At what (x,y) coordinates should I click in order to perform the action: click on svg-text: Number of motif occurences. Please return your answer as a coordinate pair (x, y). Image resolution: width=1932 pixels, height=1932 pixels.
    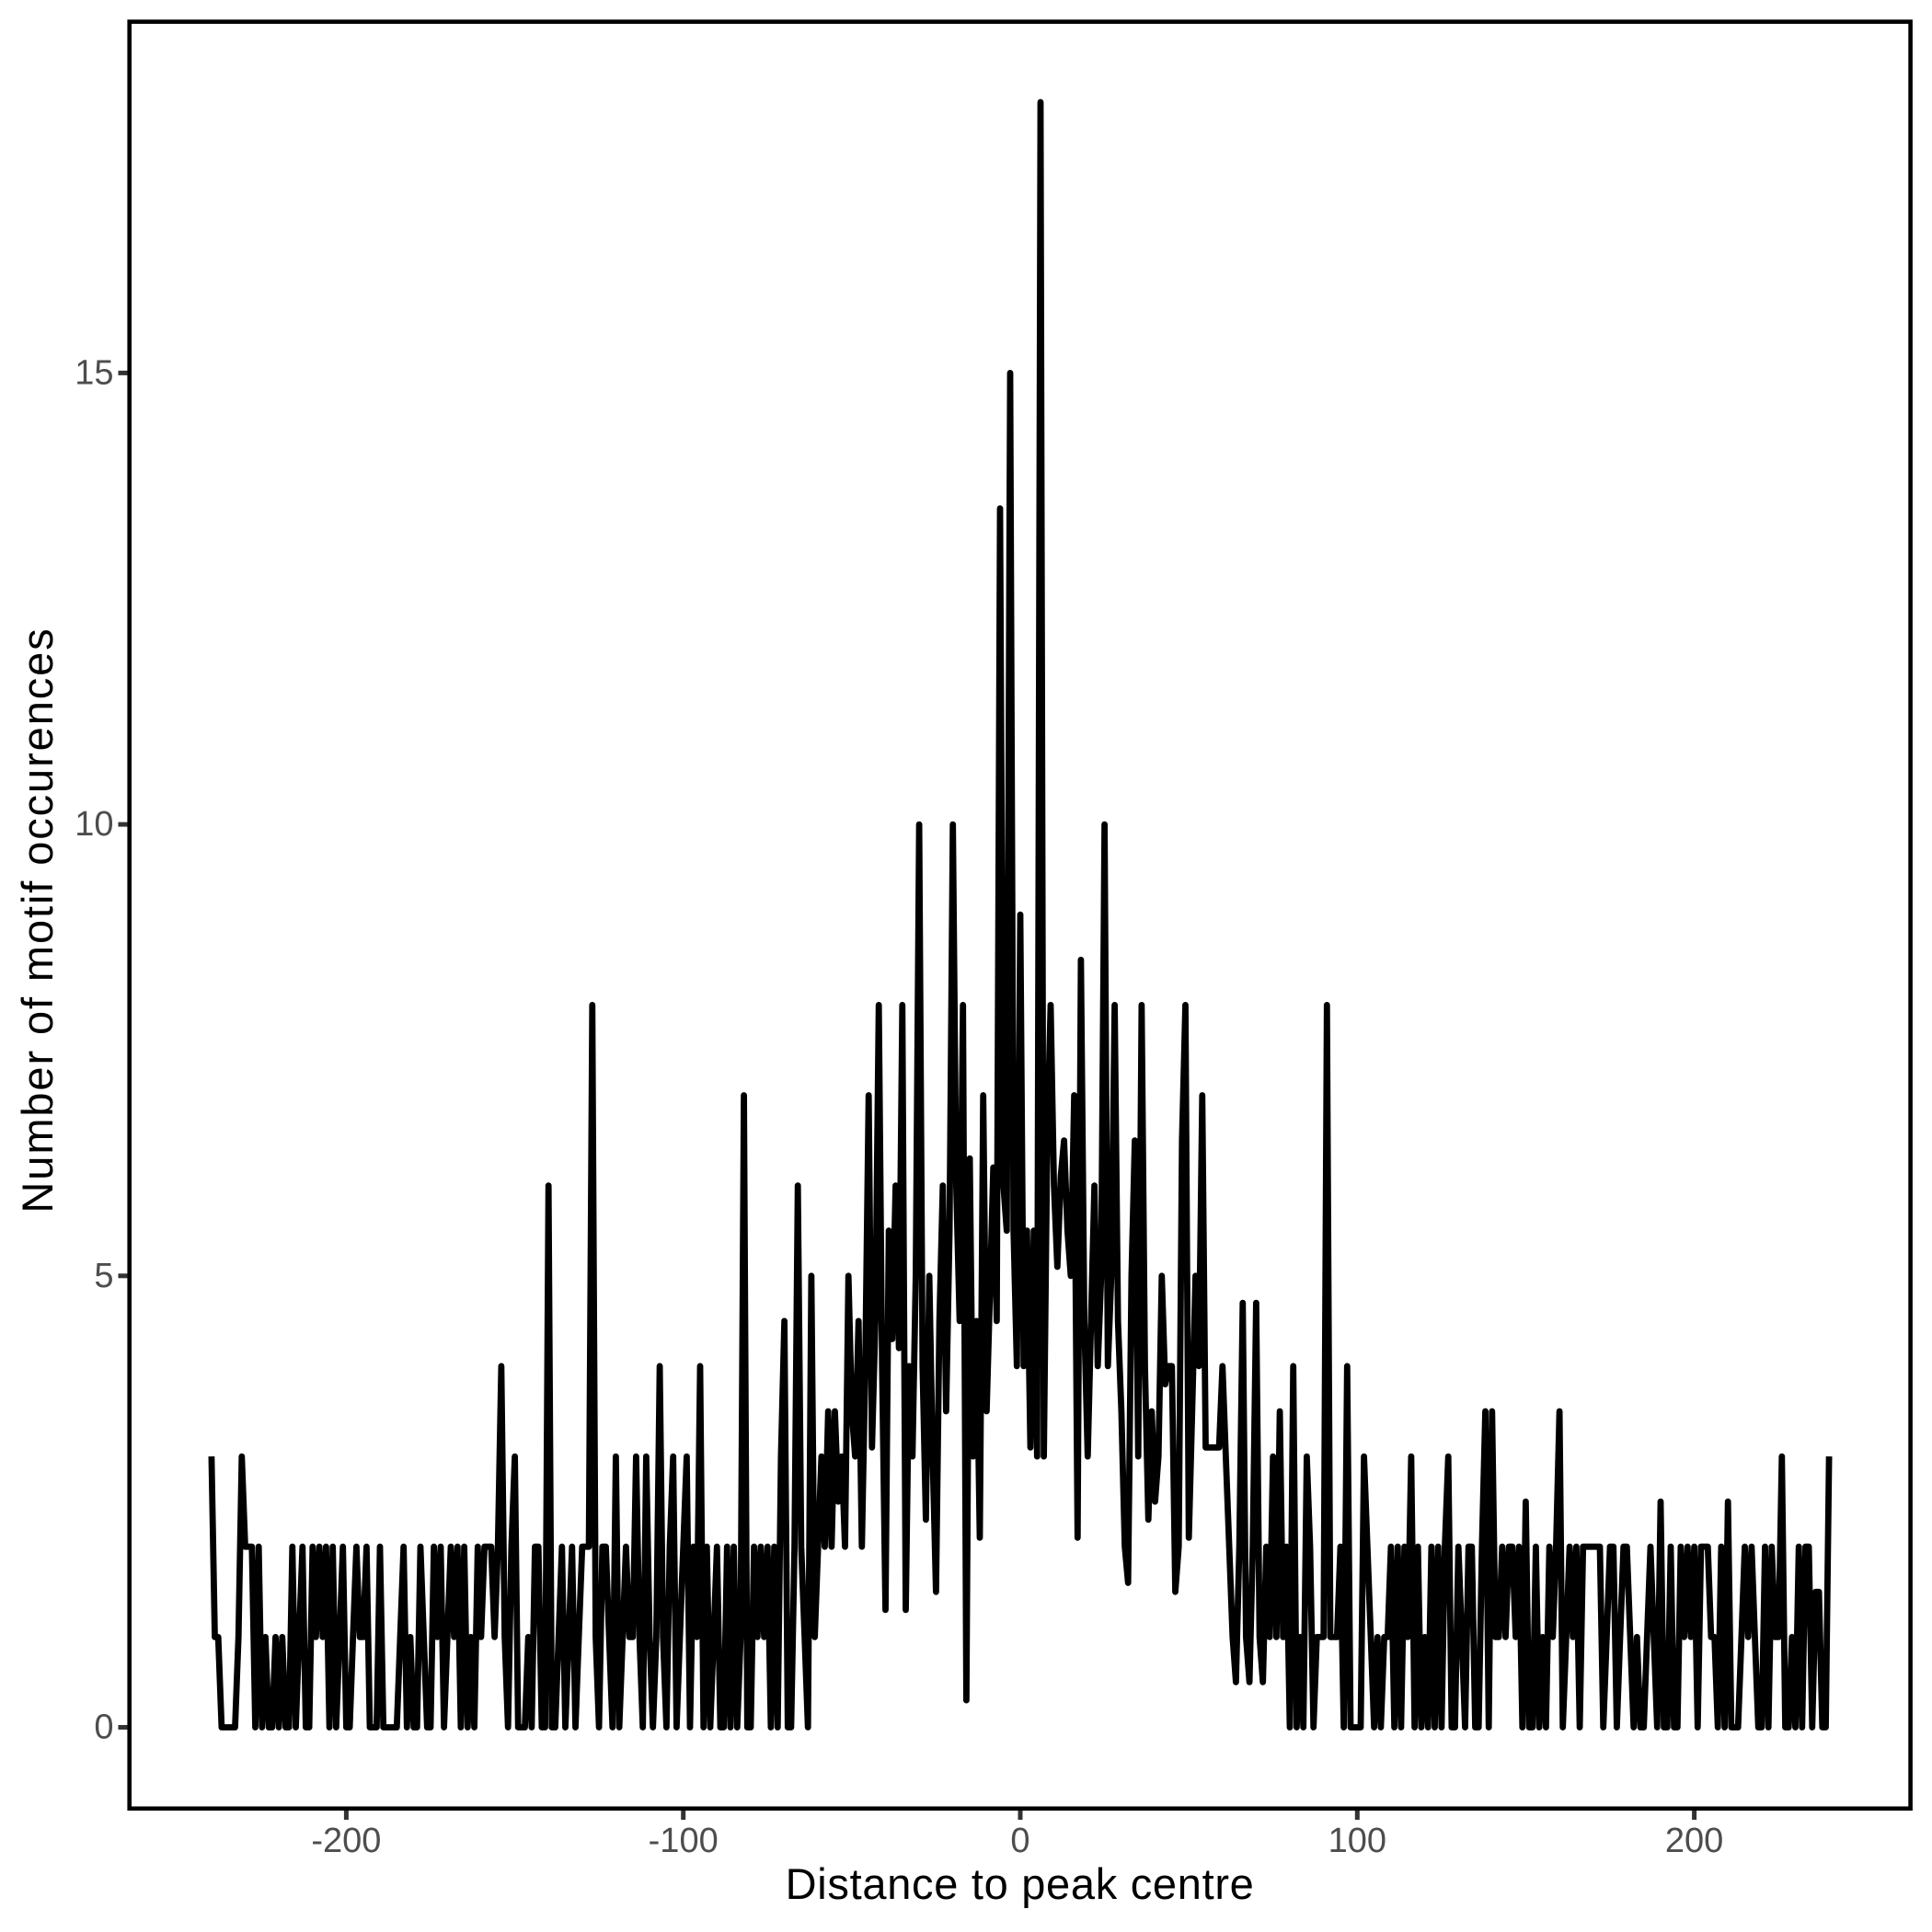
    Looking at the image, I should click on (37, 920).